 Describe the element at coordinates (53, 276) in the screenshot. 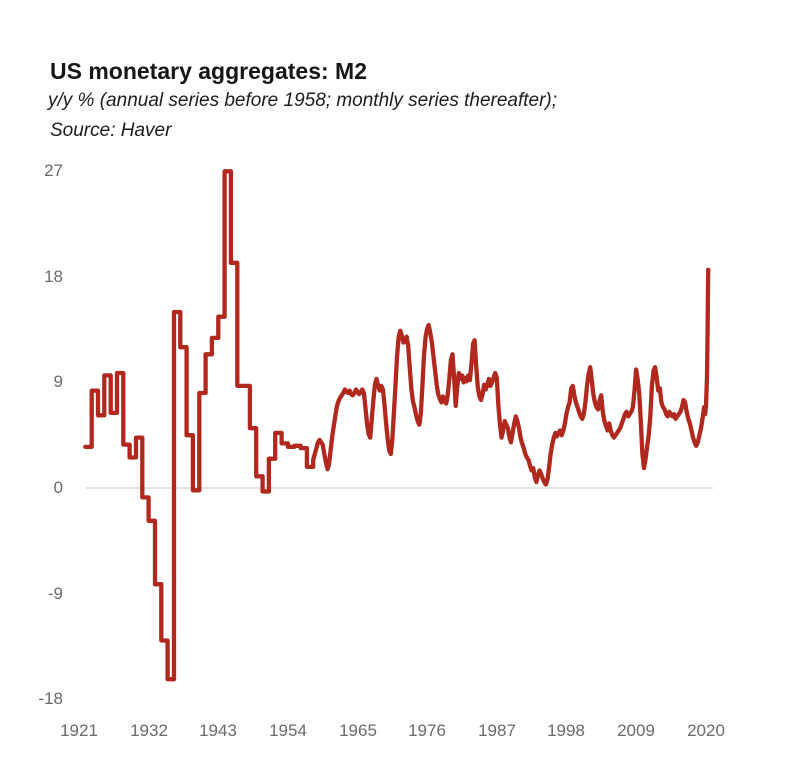

I see `y-axis-tick-label: 18` at that location.